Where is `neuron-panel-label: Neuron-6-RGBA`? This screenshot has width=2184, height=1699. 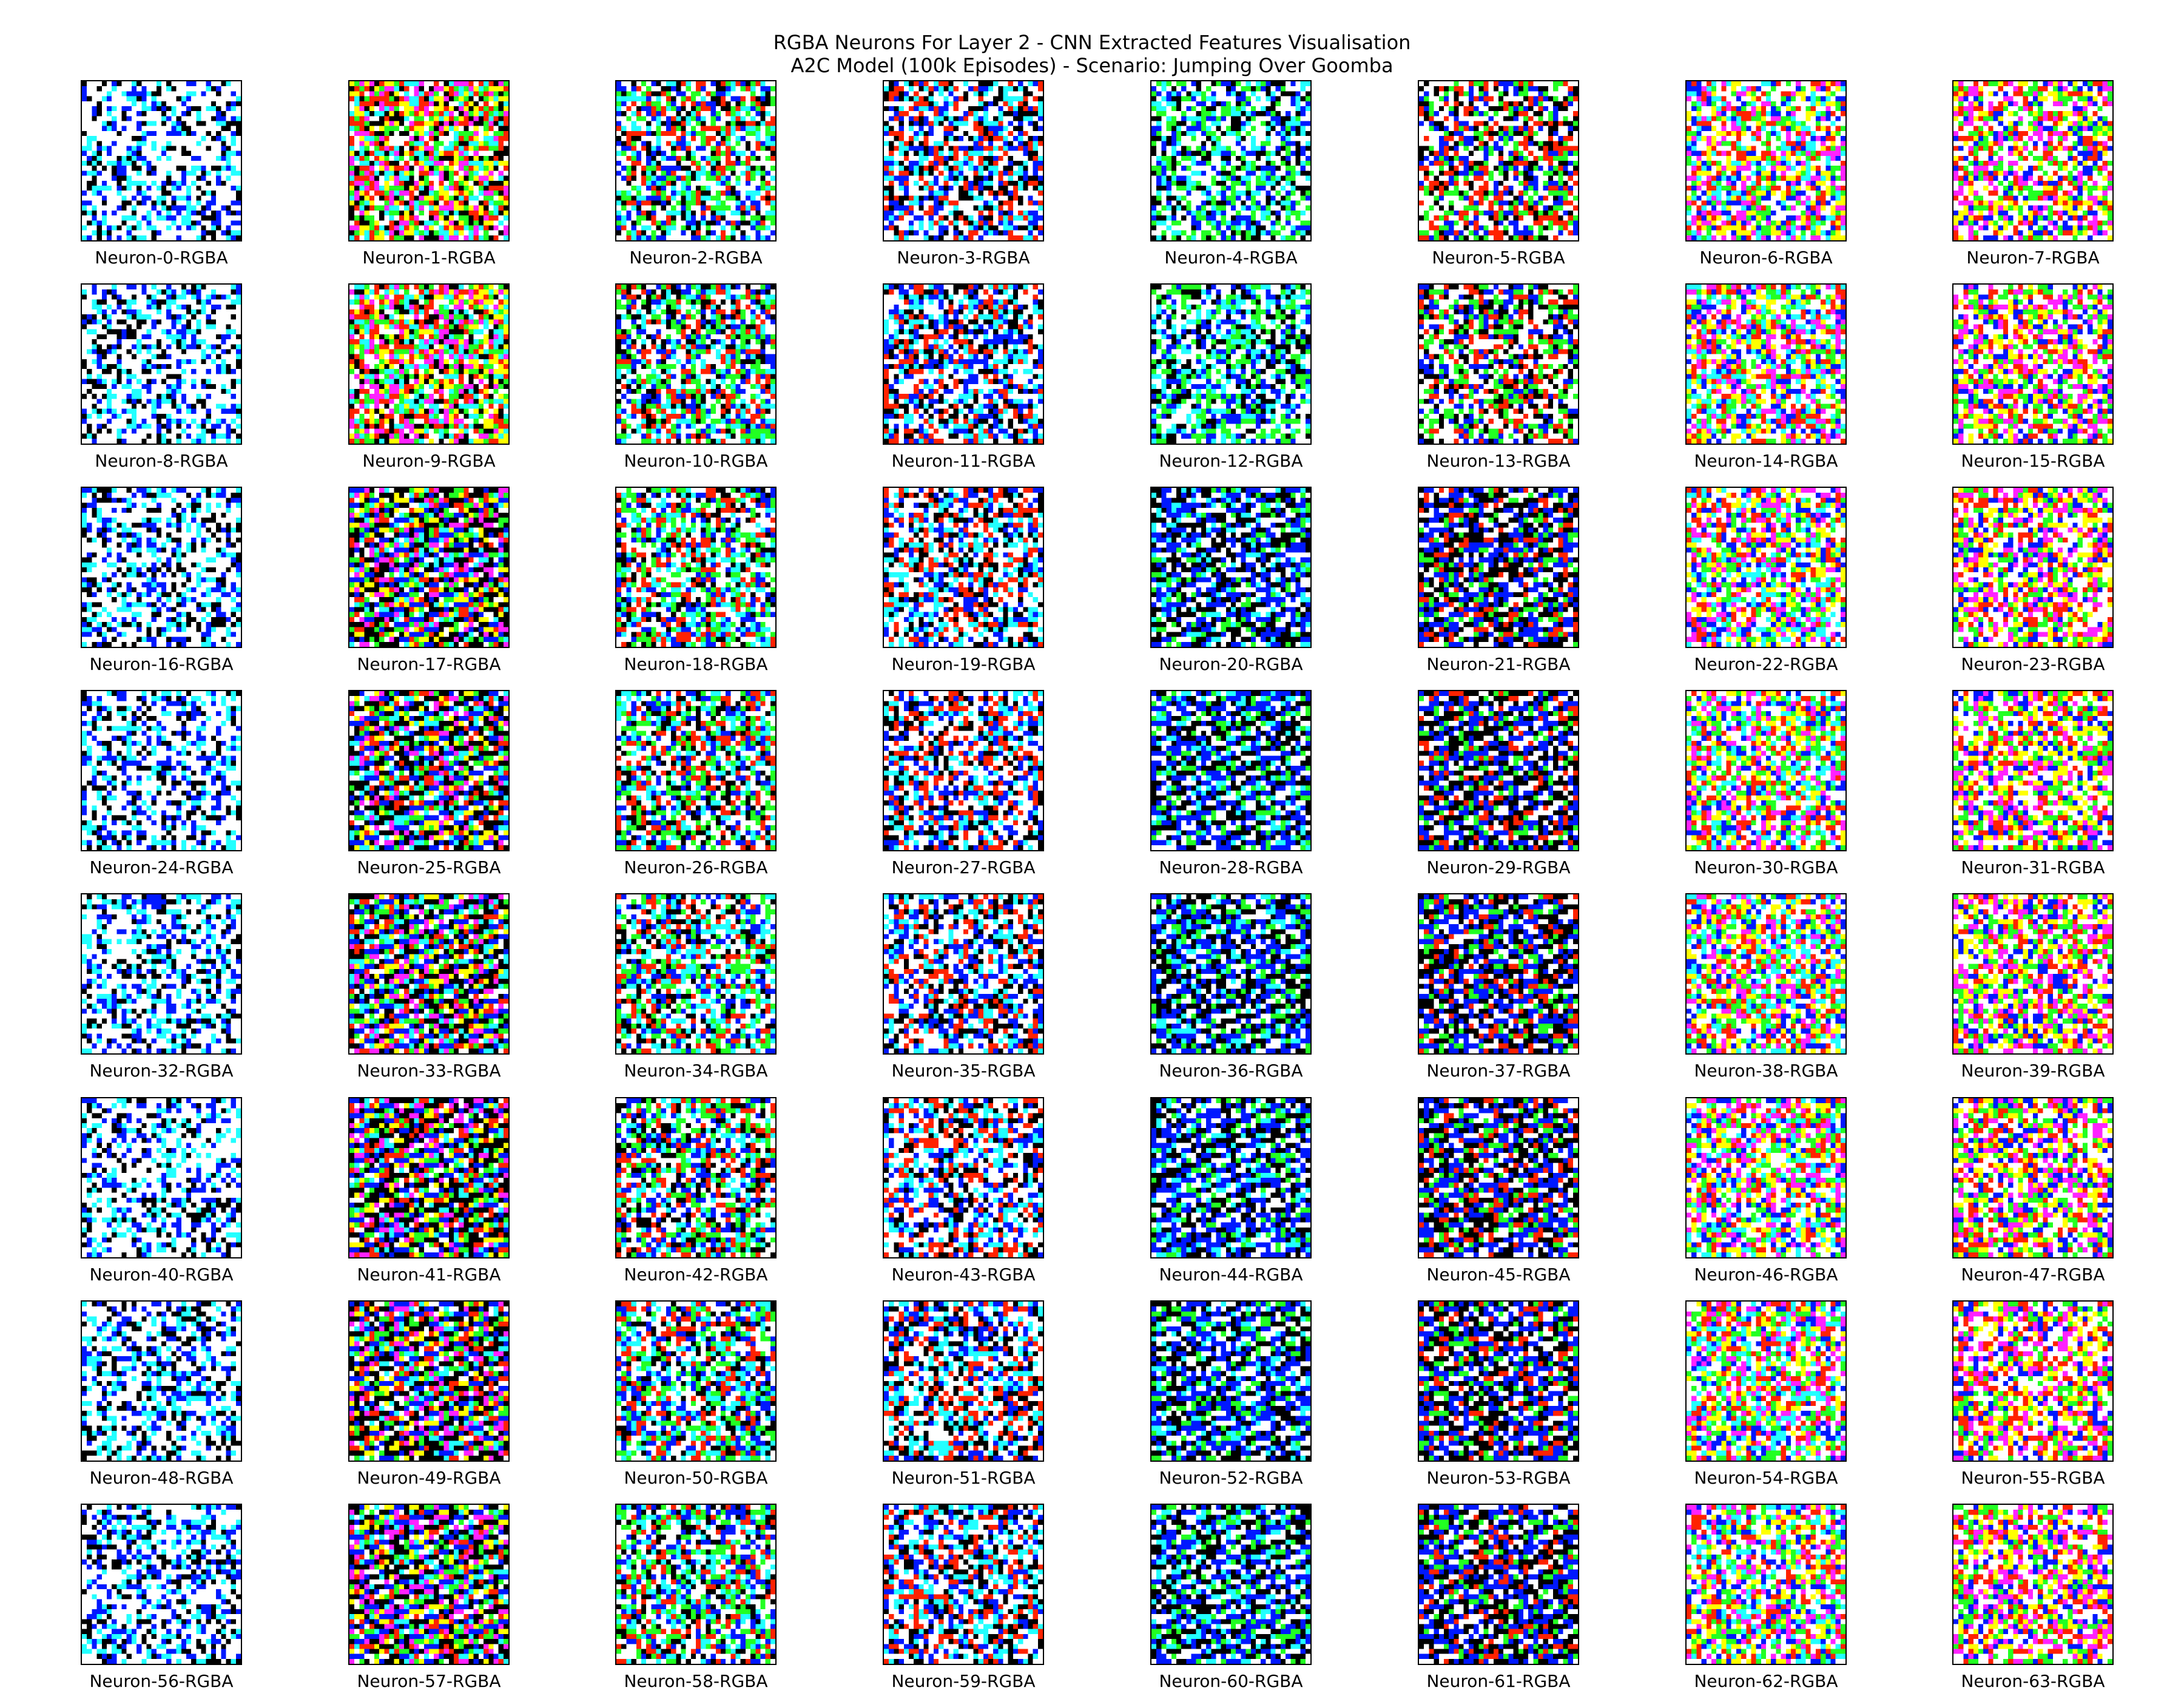 neuron-panel-label: Neuron-6-RGBA is located at coordinates (1766, 258).